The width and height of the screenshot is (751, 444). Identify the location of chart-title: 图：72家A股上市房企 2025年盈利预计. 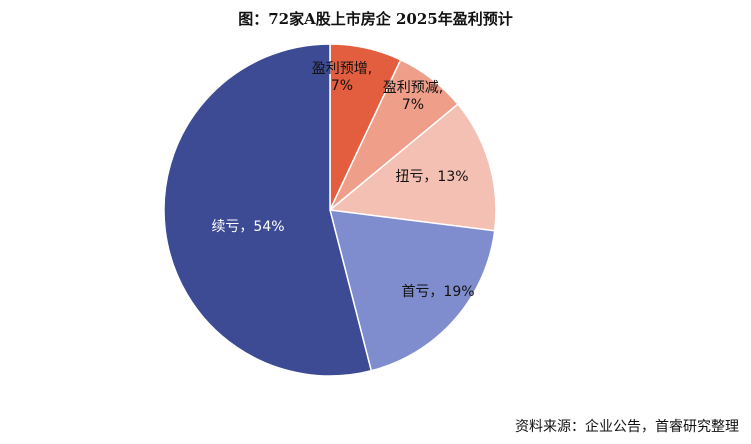
(375, 19).